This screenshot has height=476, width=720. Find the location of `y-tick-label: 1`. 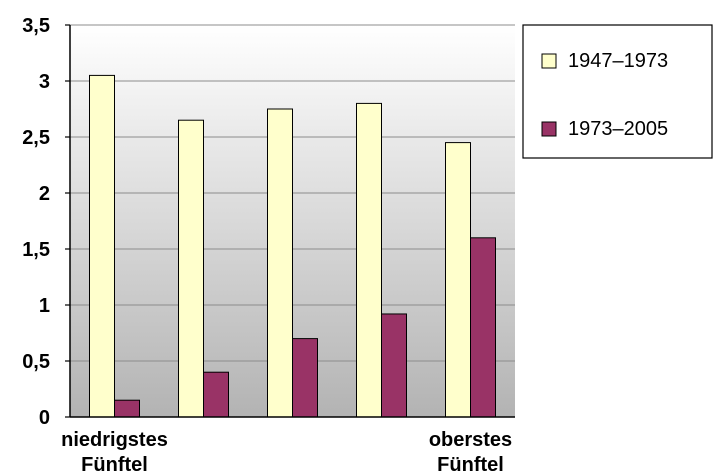

y-tick-label: 1 is located at coordinates (44, 306).